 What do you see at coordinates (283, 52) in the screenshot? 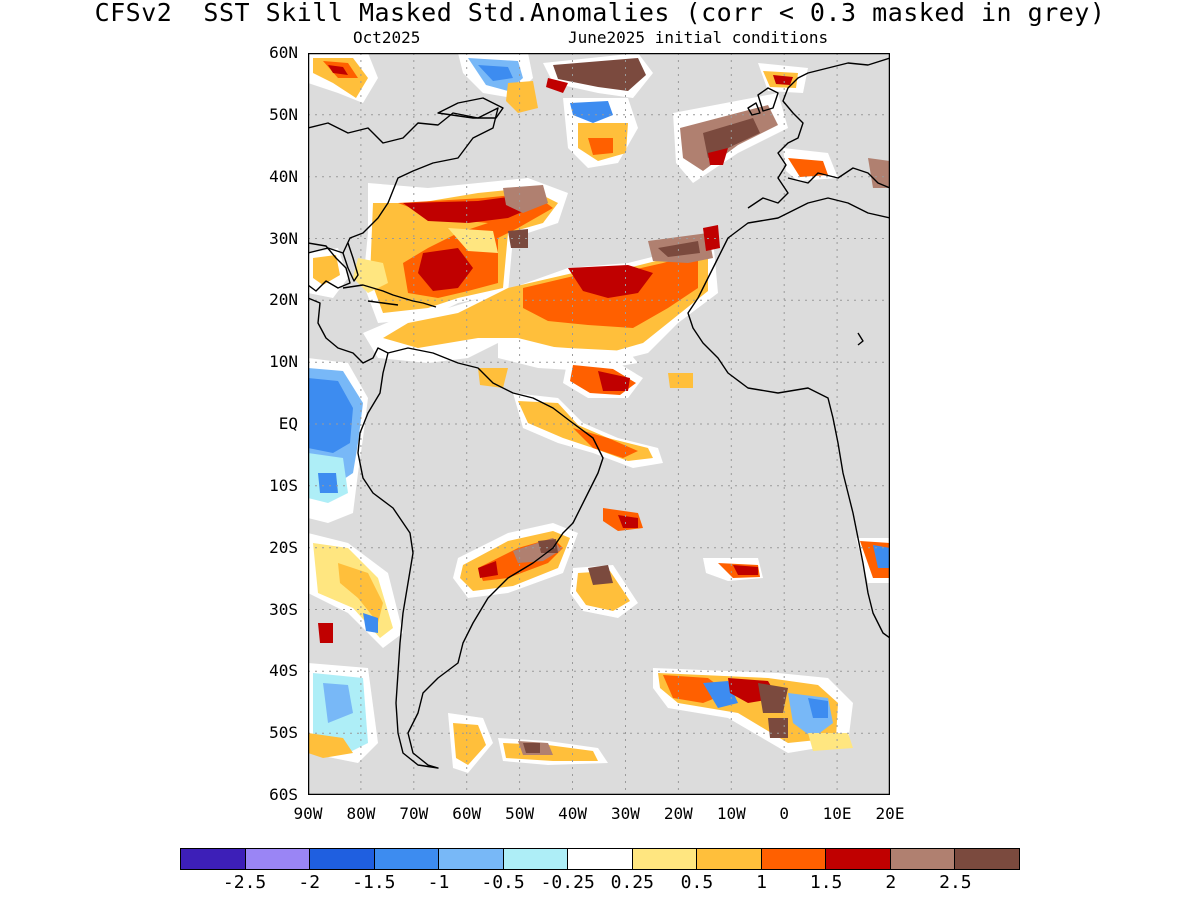
I see `lat-label: 60N` at bounding box center [283, 52].